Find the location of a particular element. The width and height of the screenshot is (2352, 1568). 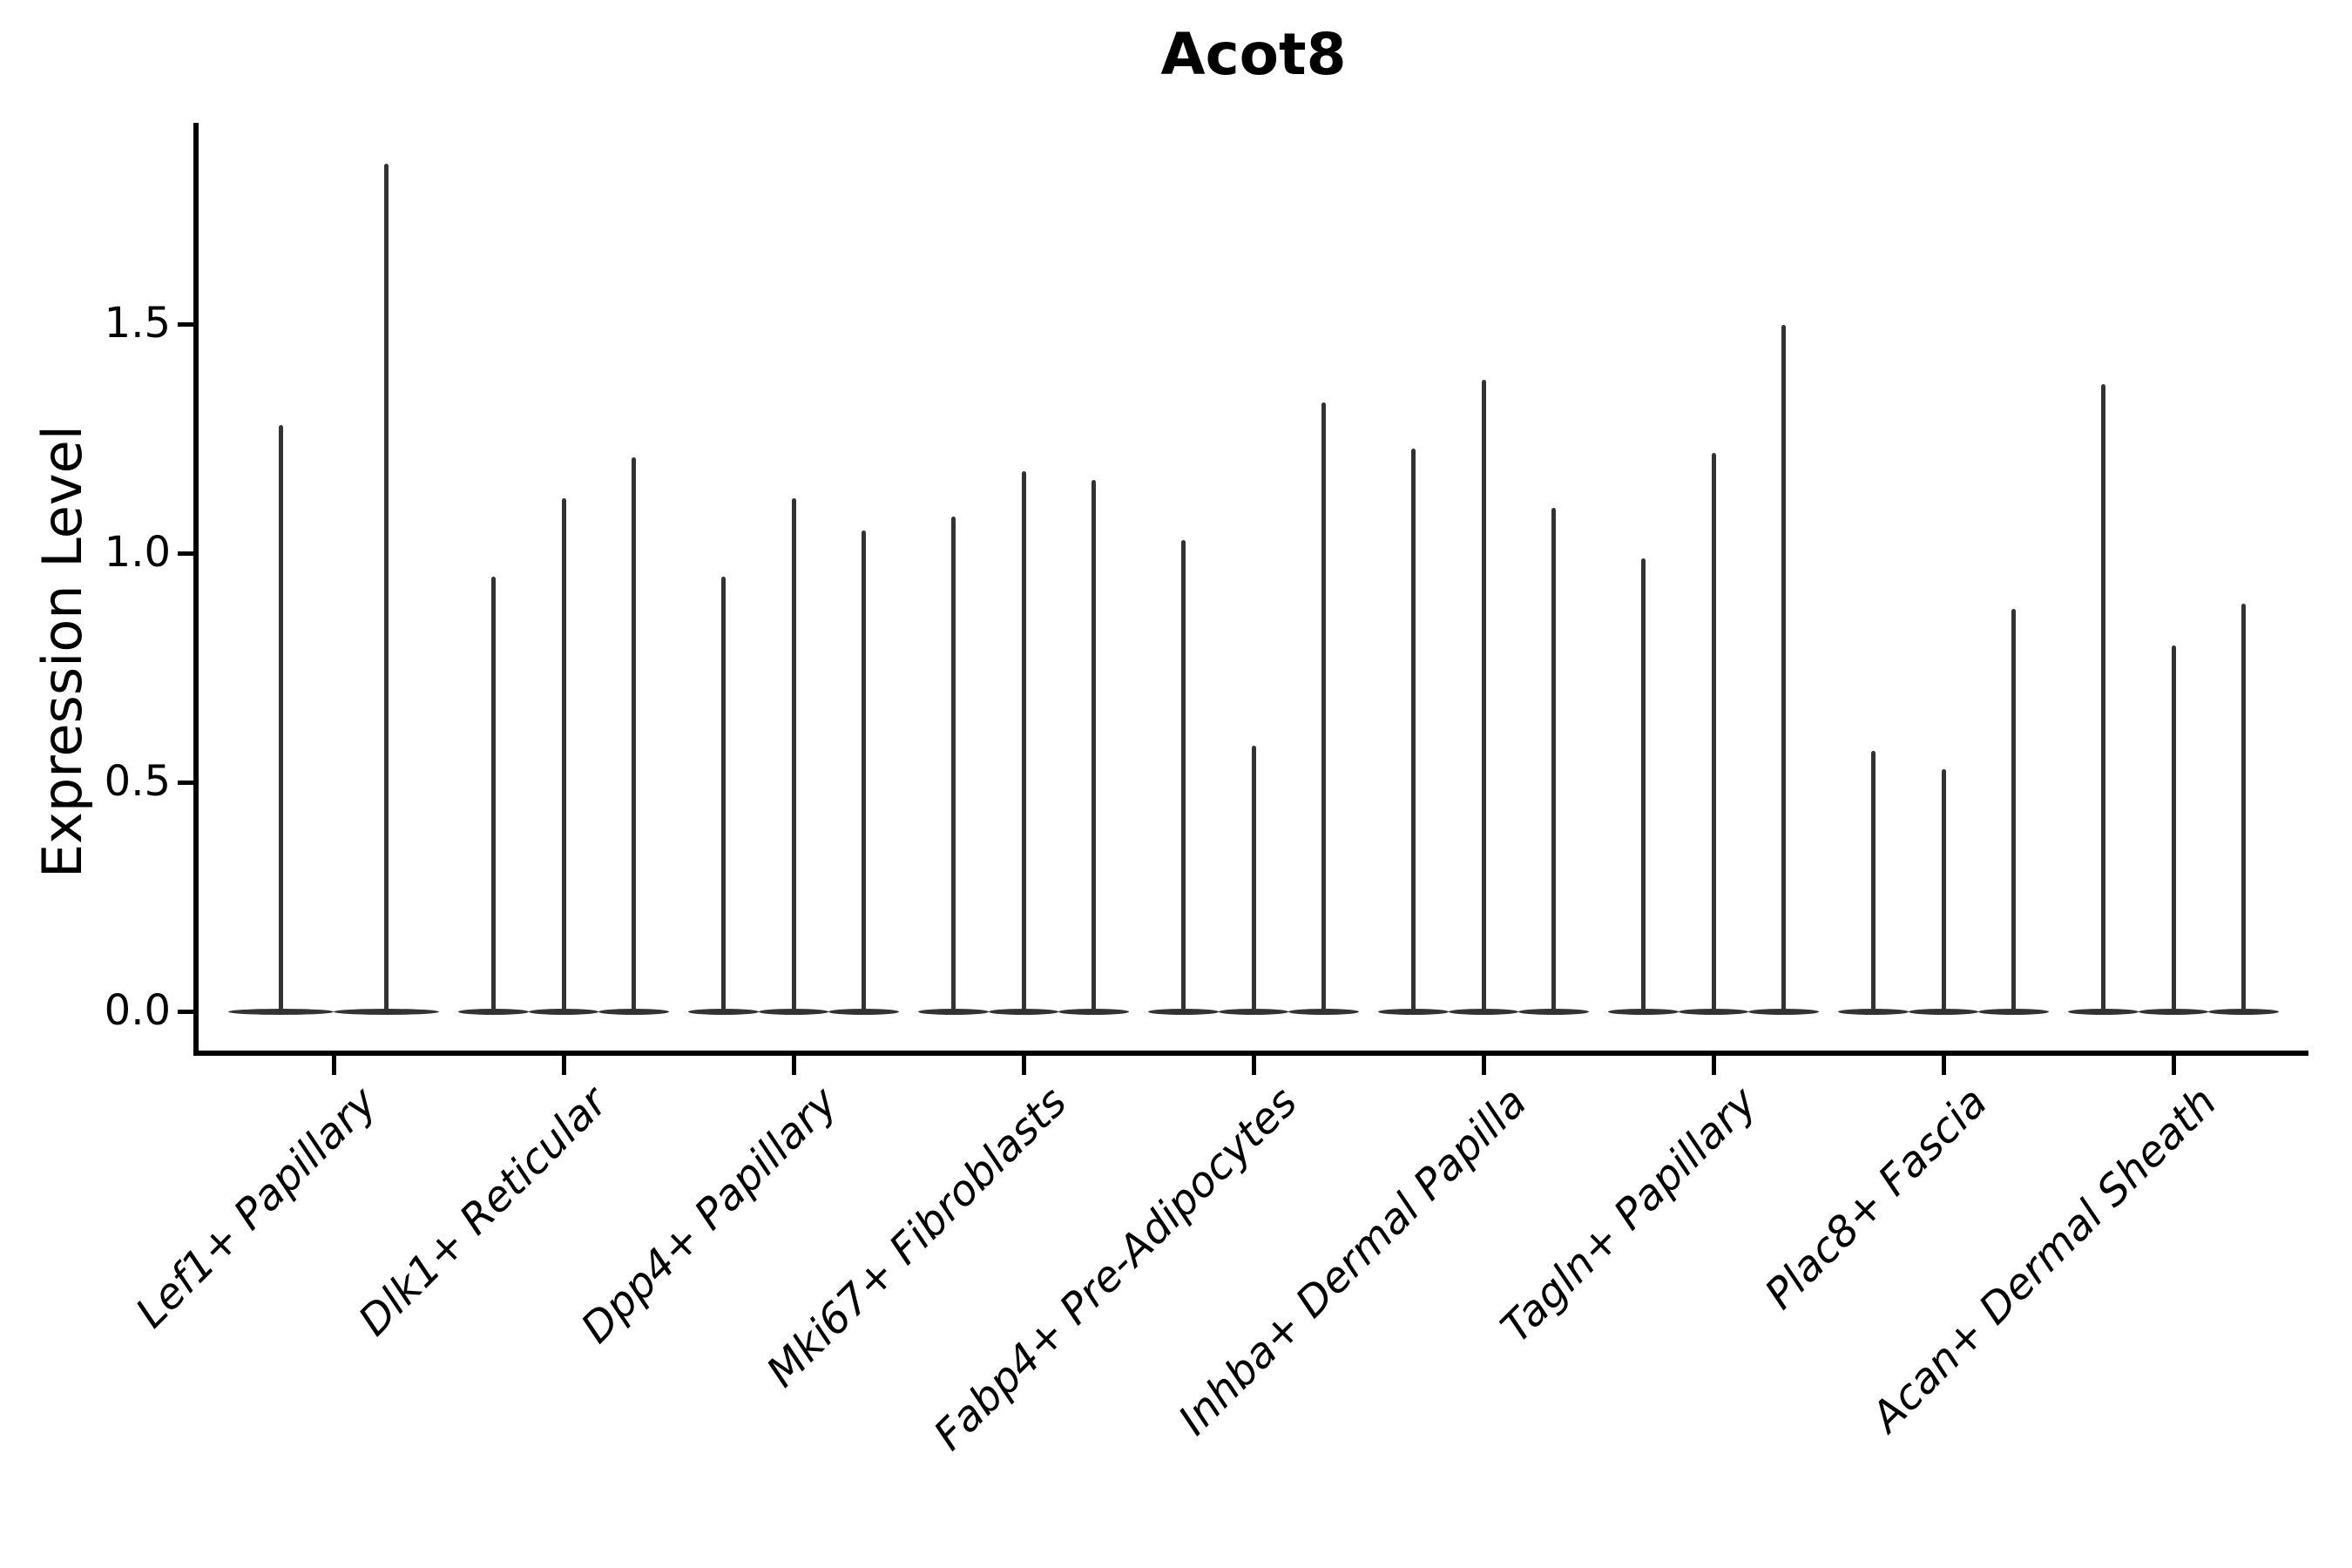

x-tick-label: Dpp4+ Papillary is located at coordinates (709, 1215).